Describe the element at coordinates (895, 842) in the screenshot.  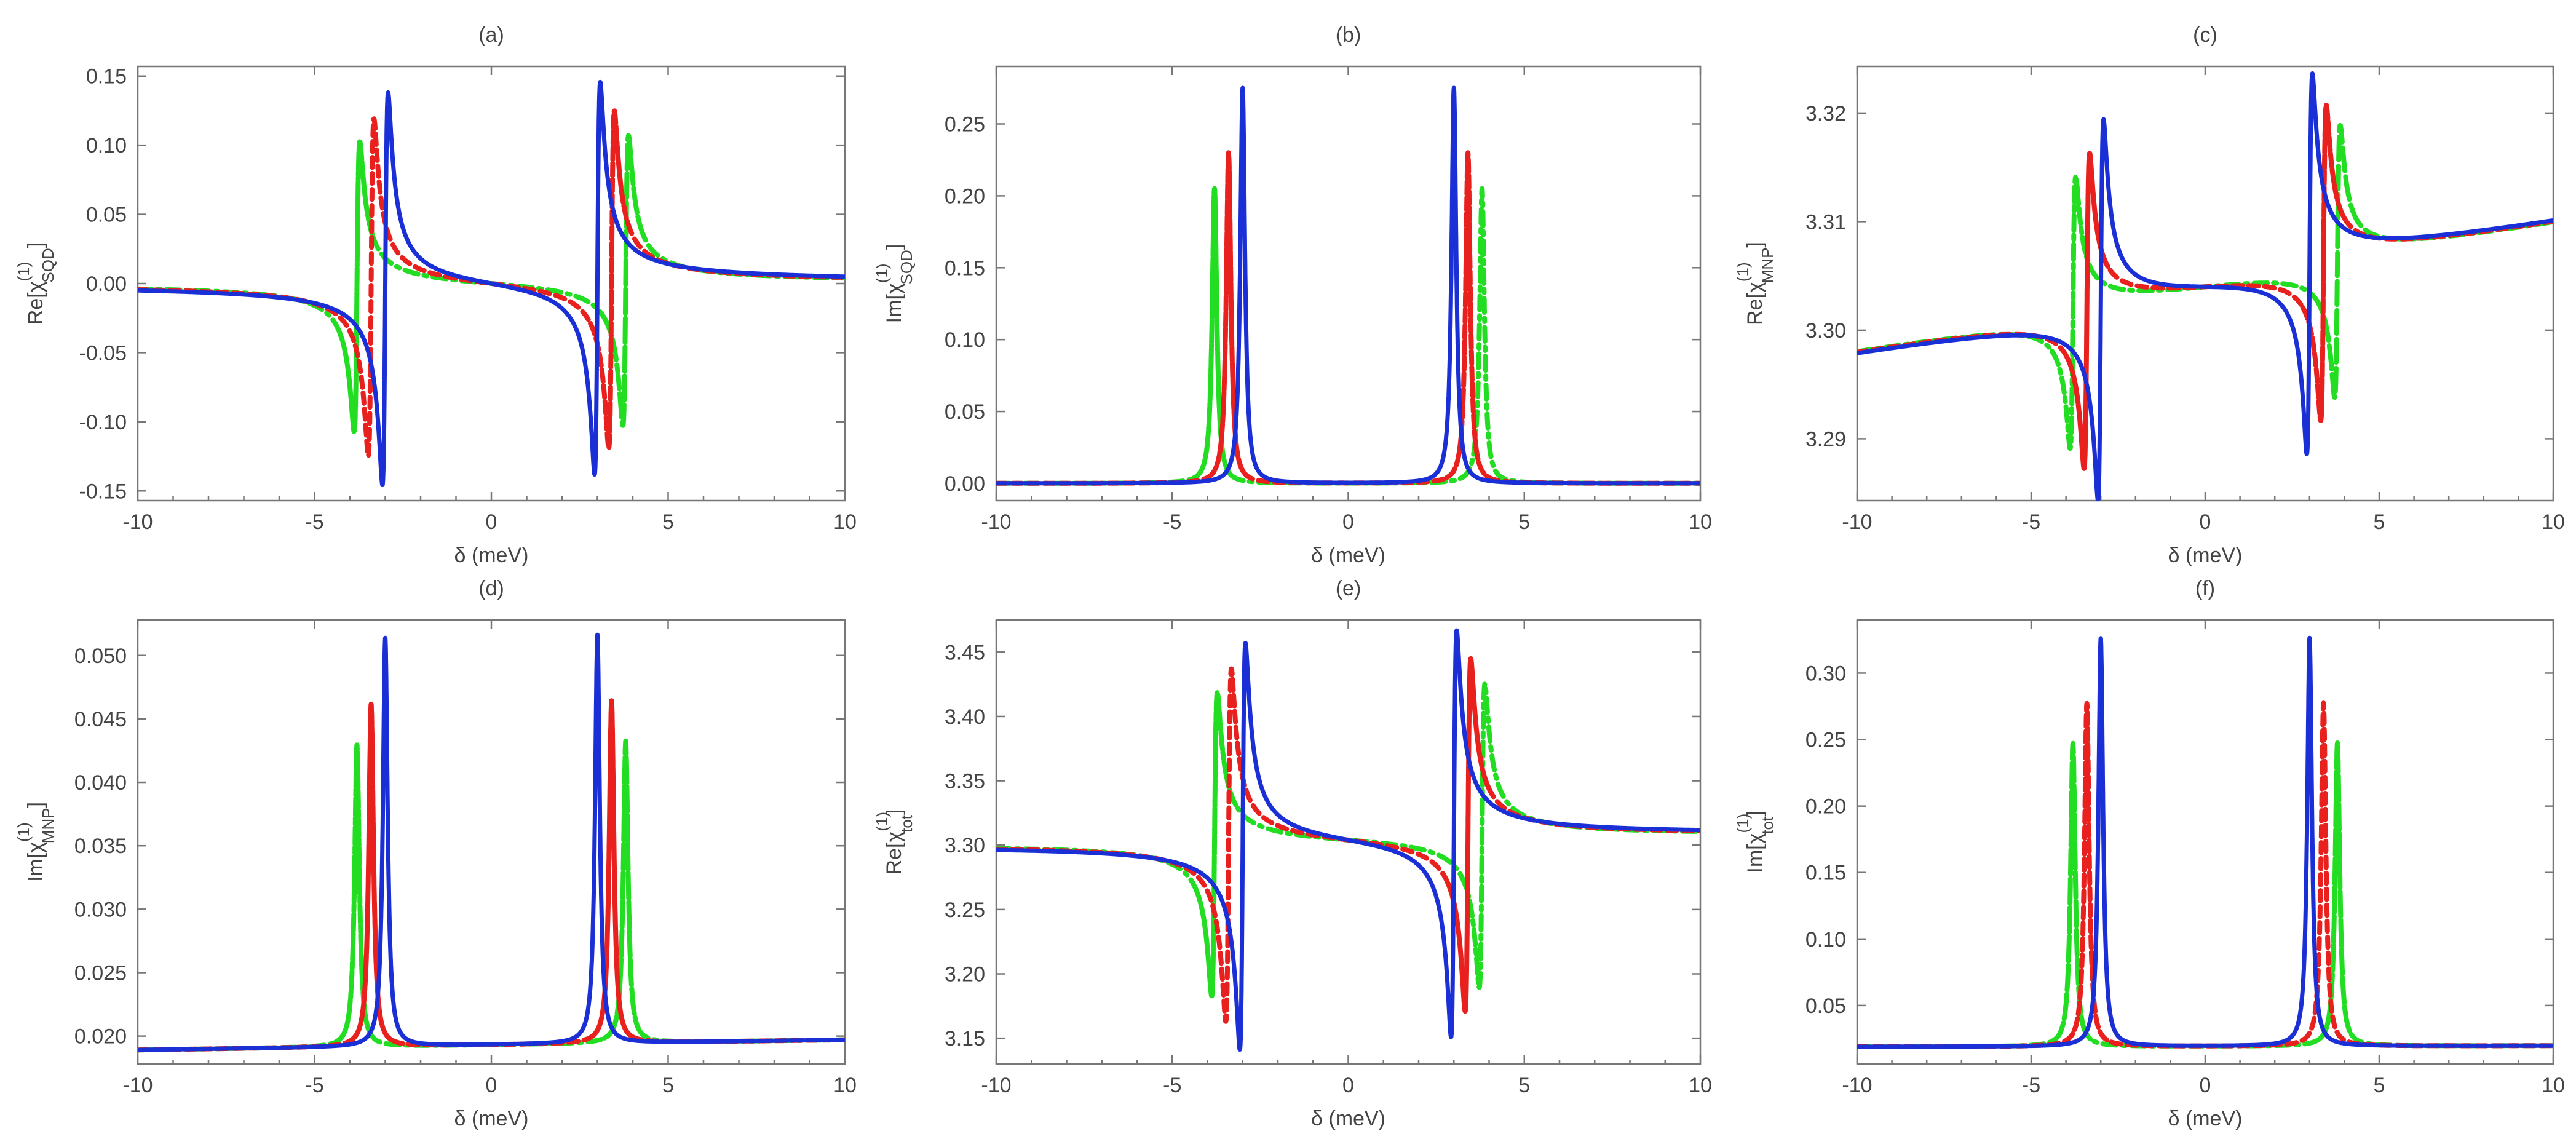
I see `y-axis-title: Re[χ(1) tot]` at that location.